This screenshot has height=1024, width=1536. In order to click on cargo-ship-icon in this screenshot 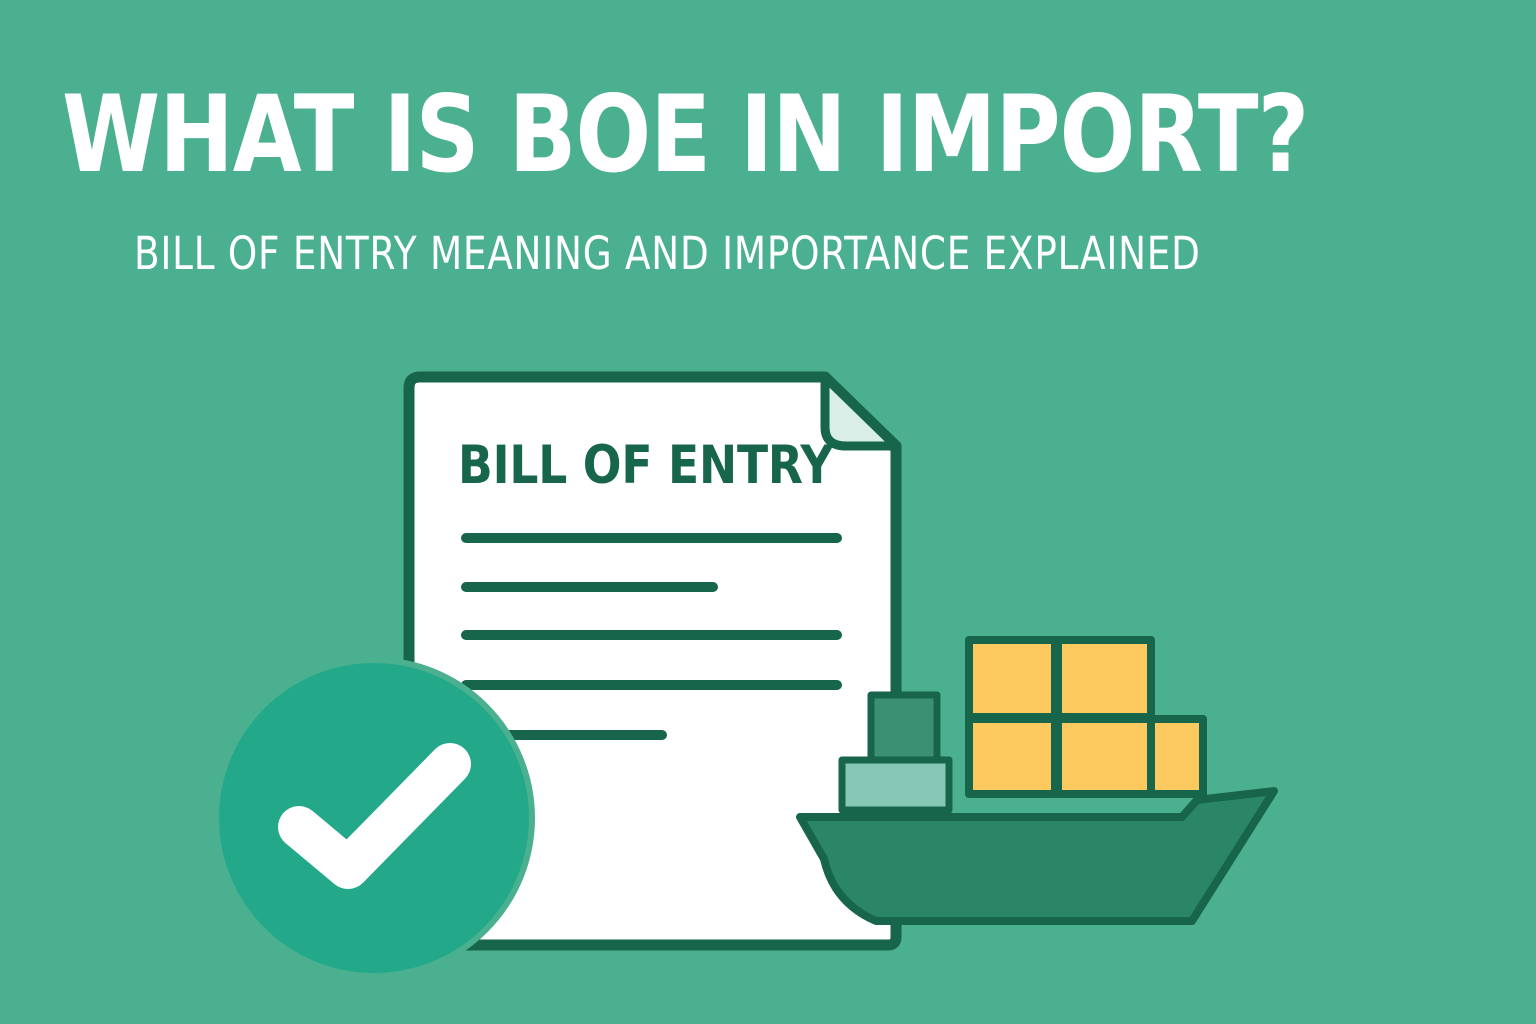, I will do `click(1037, 780)`.